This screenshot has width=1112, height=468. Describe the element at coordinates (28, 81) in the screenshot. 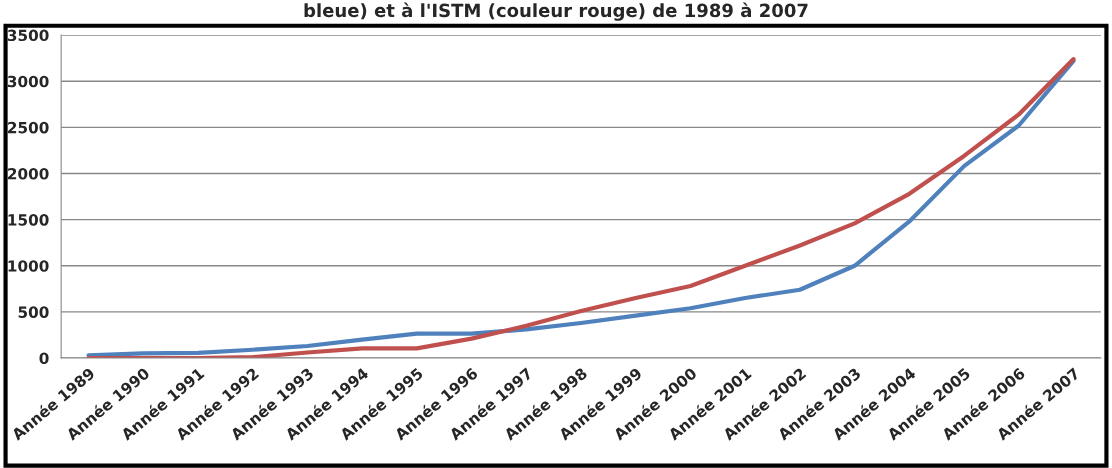

I see `y-tick-label: 3000` at that location.